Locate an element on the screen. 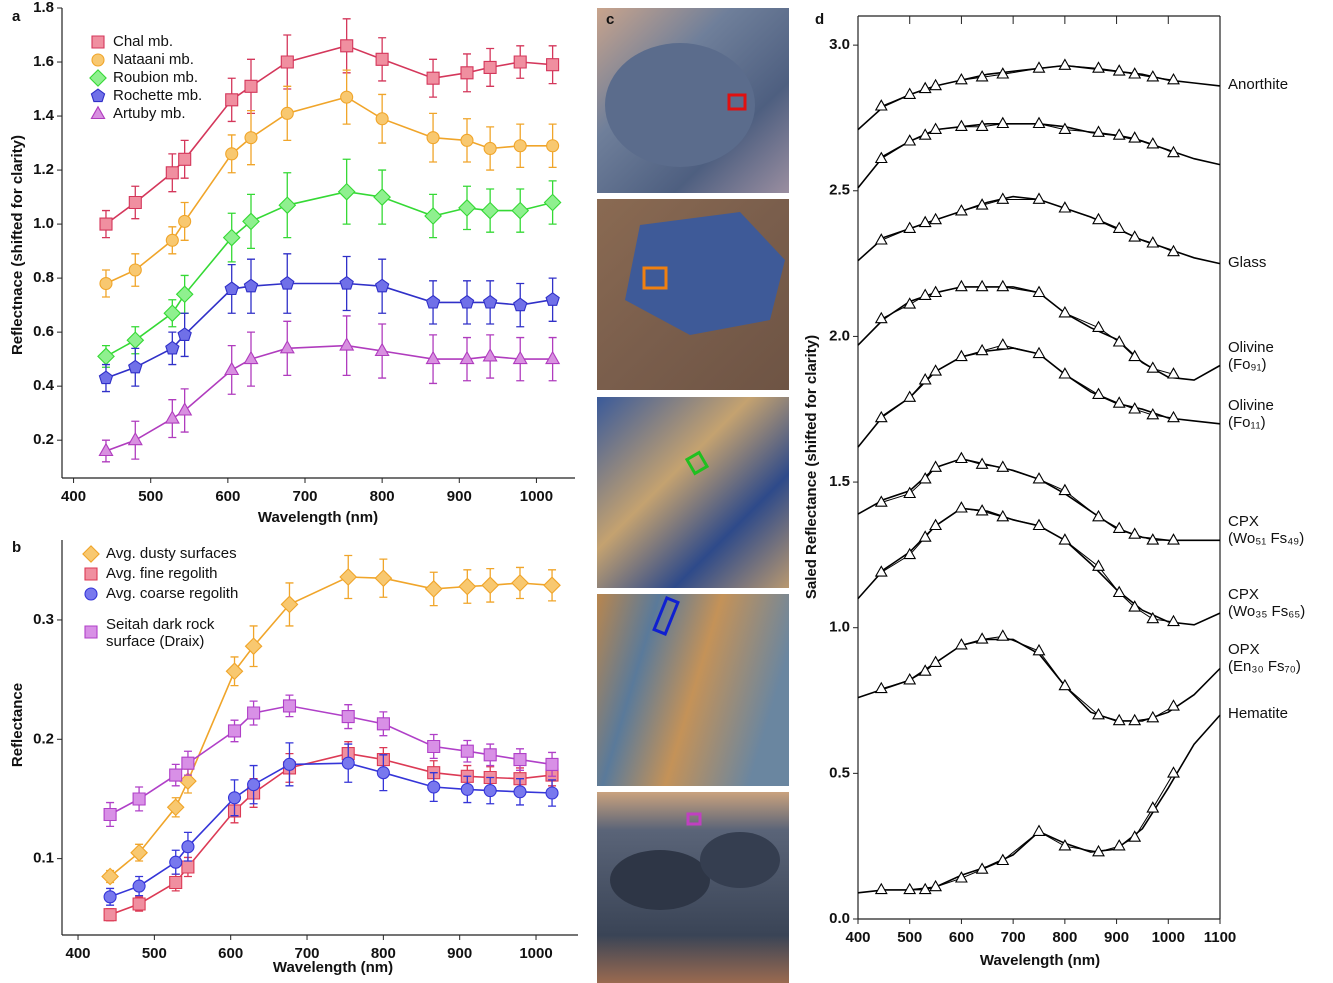 Image resolution: width=1333 pixels, height=983 pixels. x-tick-label: 1000 is located at coordinates (536, 496).